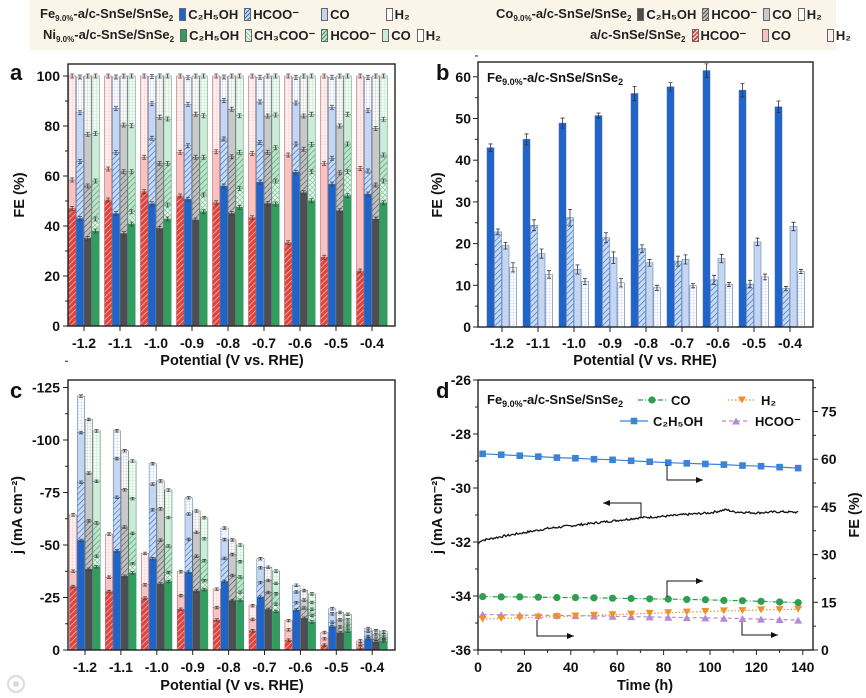 This screenshot has width=866, height=698. Describe the element at coordinates (461, 542) in the screenshot. I see `y-tick-label: -32` at that location.